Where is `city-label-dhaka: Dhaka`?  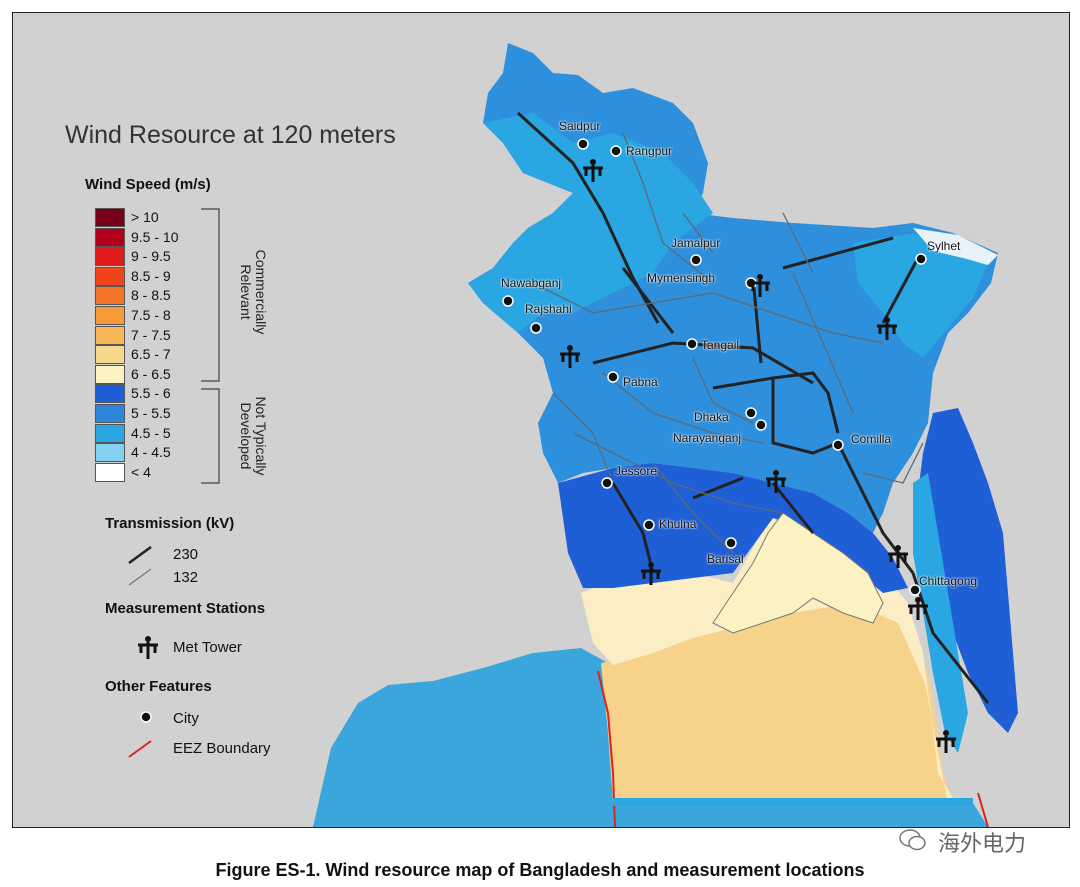 city-label-dhaka: Dhaka is located at coordinates (711, 417).